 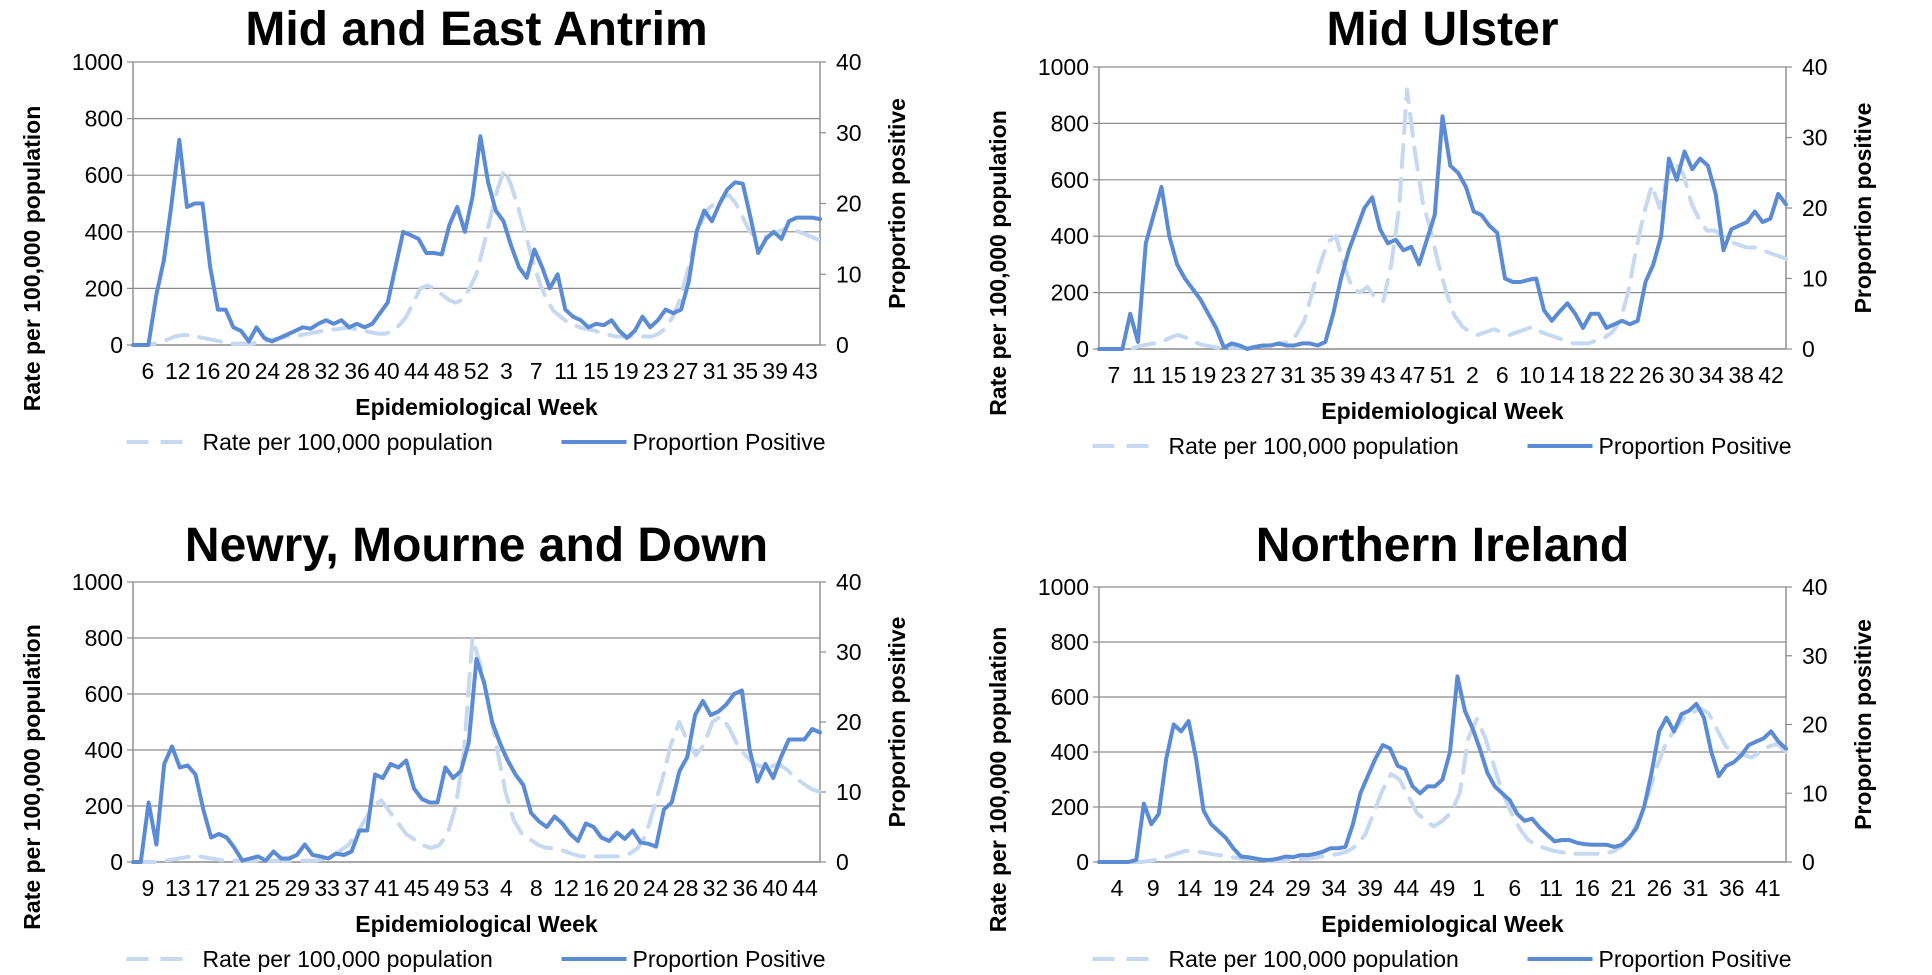 What do you see at coordinates (1174, 375) in the screenshot?
I see `x-tick-label: 15` at bounding box center [1174, 375].